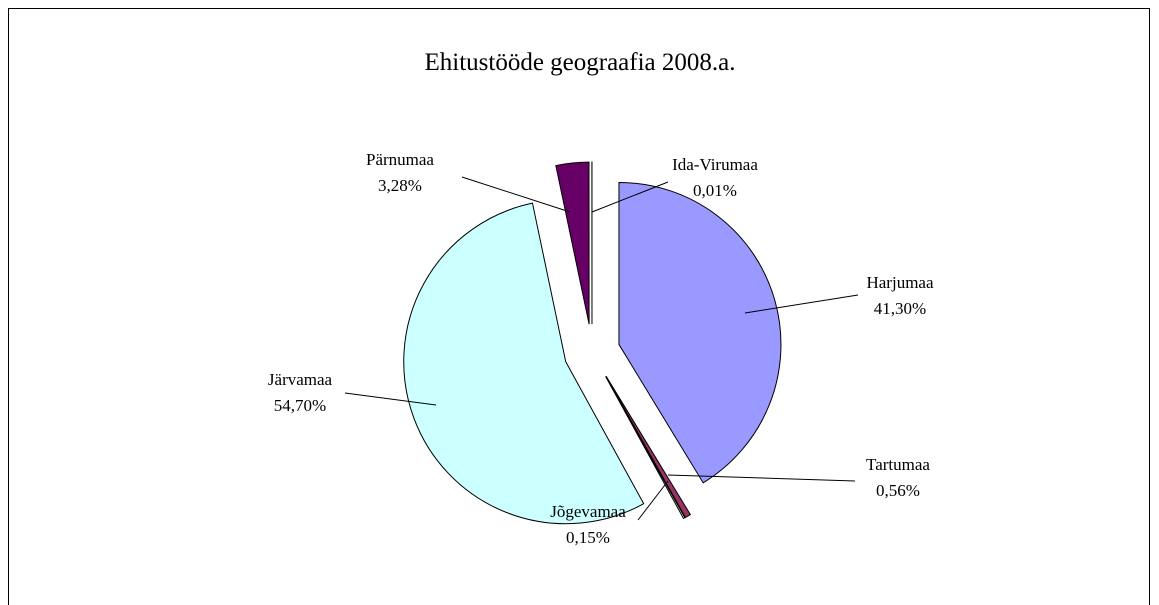 Image resolution: width=1159 pixels, height=605 pixels. What do you see at coordinates (400, 159) in the screenshot?
I see `slice-label: Pärnumaa` at bounding box center [400, 159].